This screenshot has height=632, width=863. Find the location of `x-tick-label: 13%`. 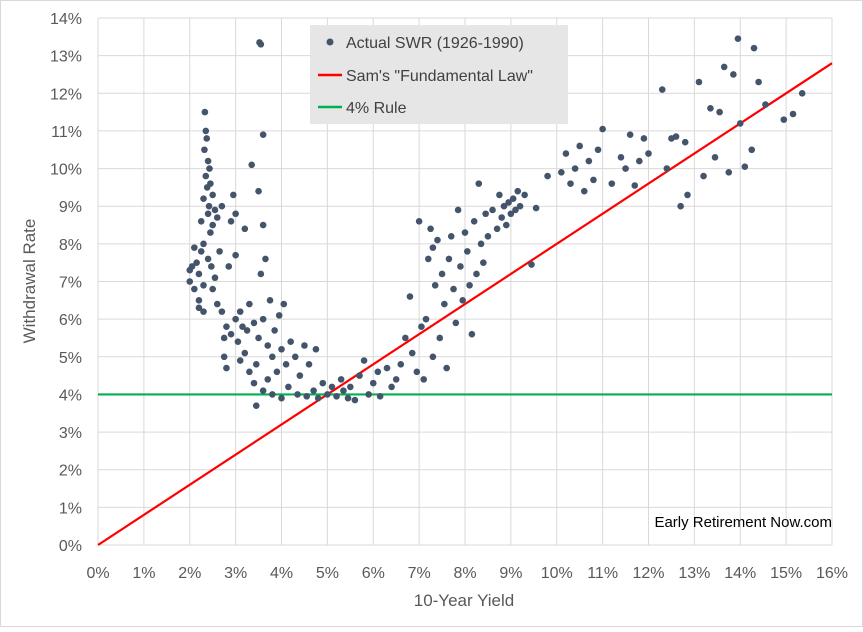

x-tick-label: 13% is located at coordinates (694, 573).